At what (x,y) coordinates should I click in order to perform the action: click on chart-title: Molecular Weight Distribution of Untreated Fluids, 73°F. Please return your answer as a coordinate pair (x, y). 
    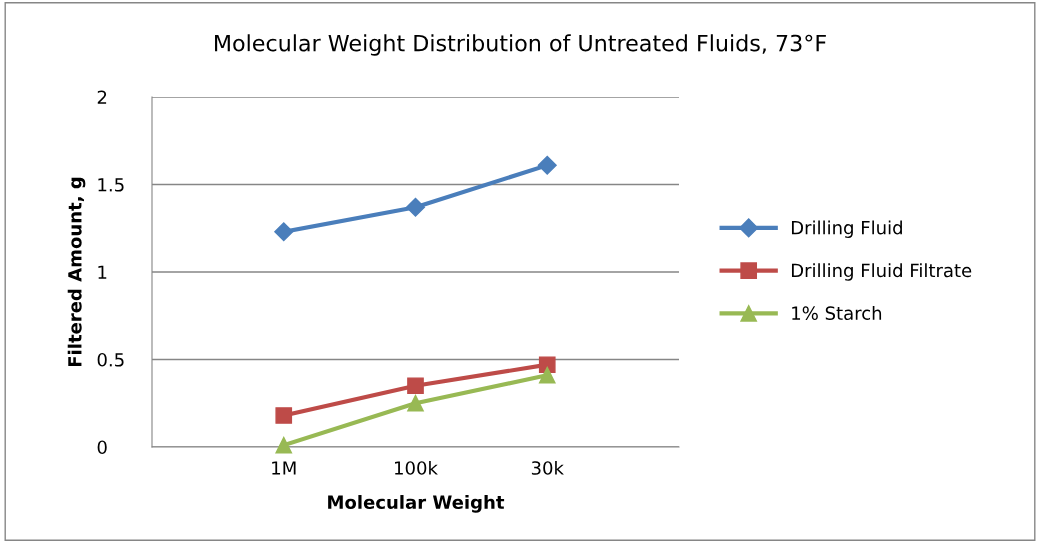
    Looking at the image, I should click on (520, 45).